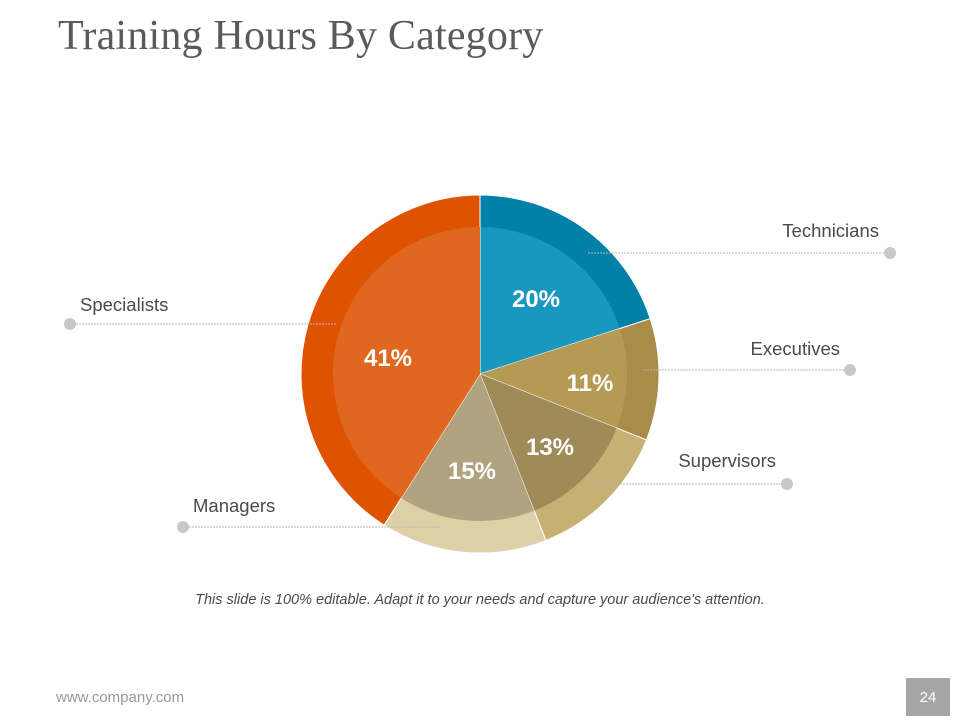  Describe the element at coordinates (550, 447) in the screenshot. I see `value-label-supervisors: 13%` at that location.